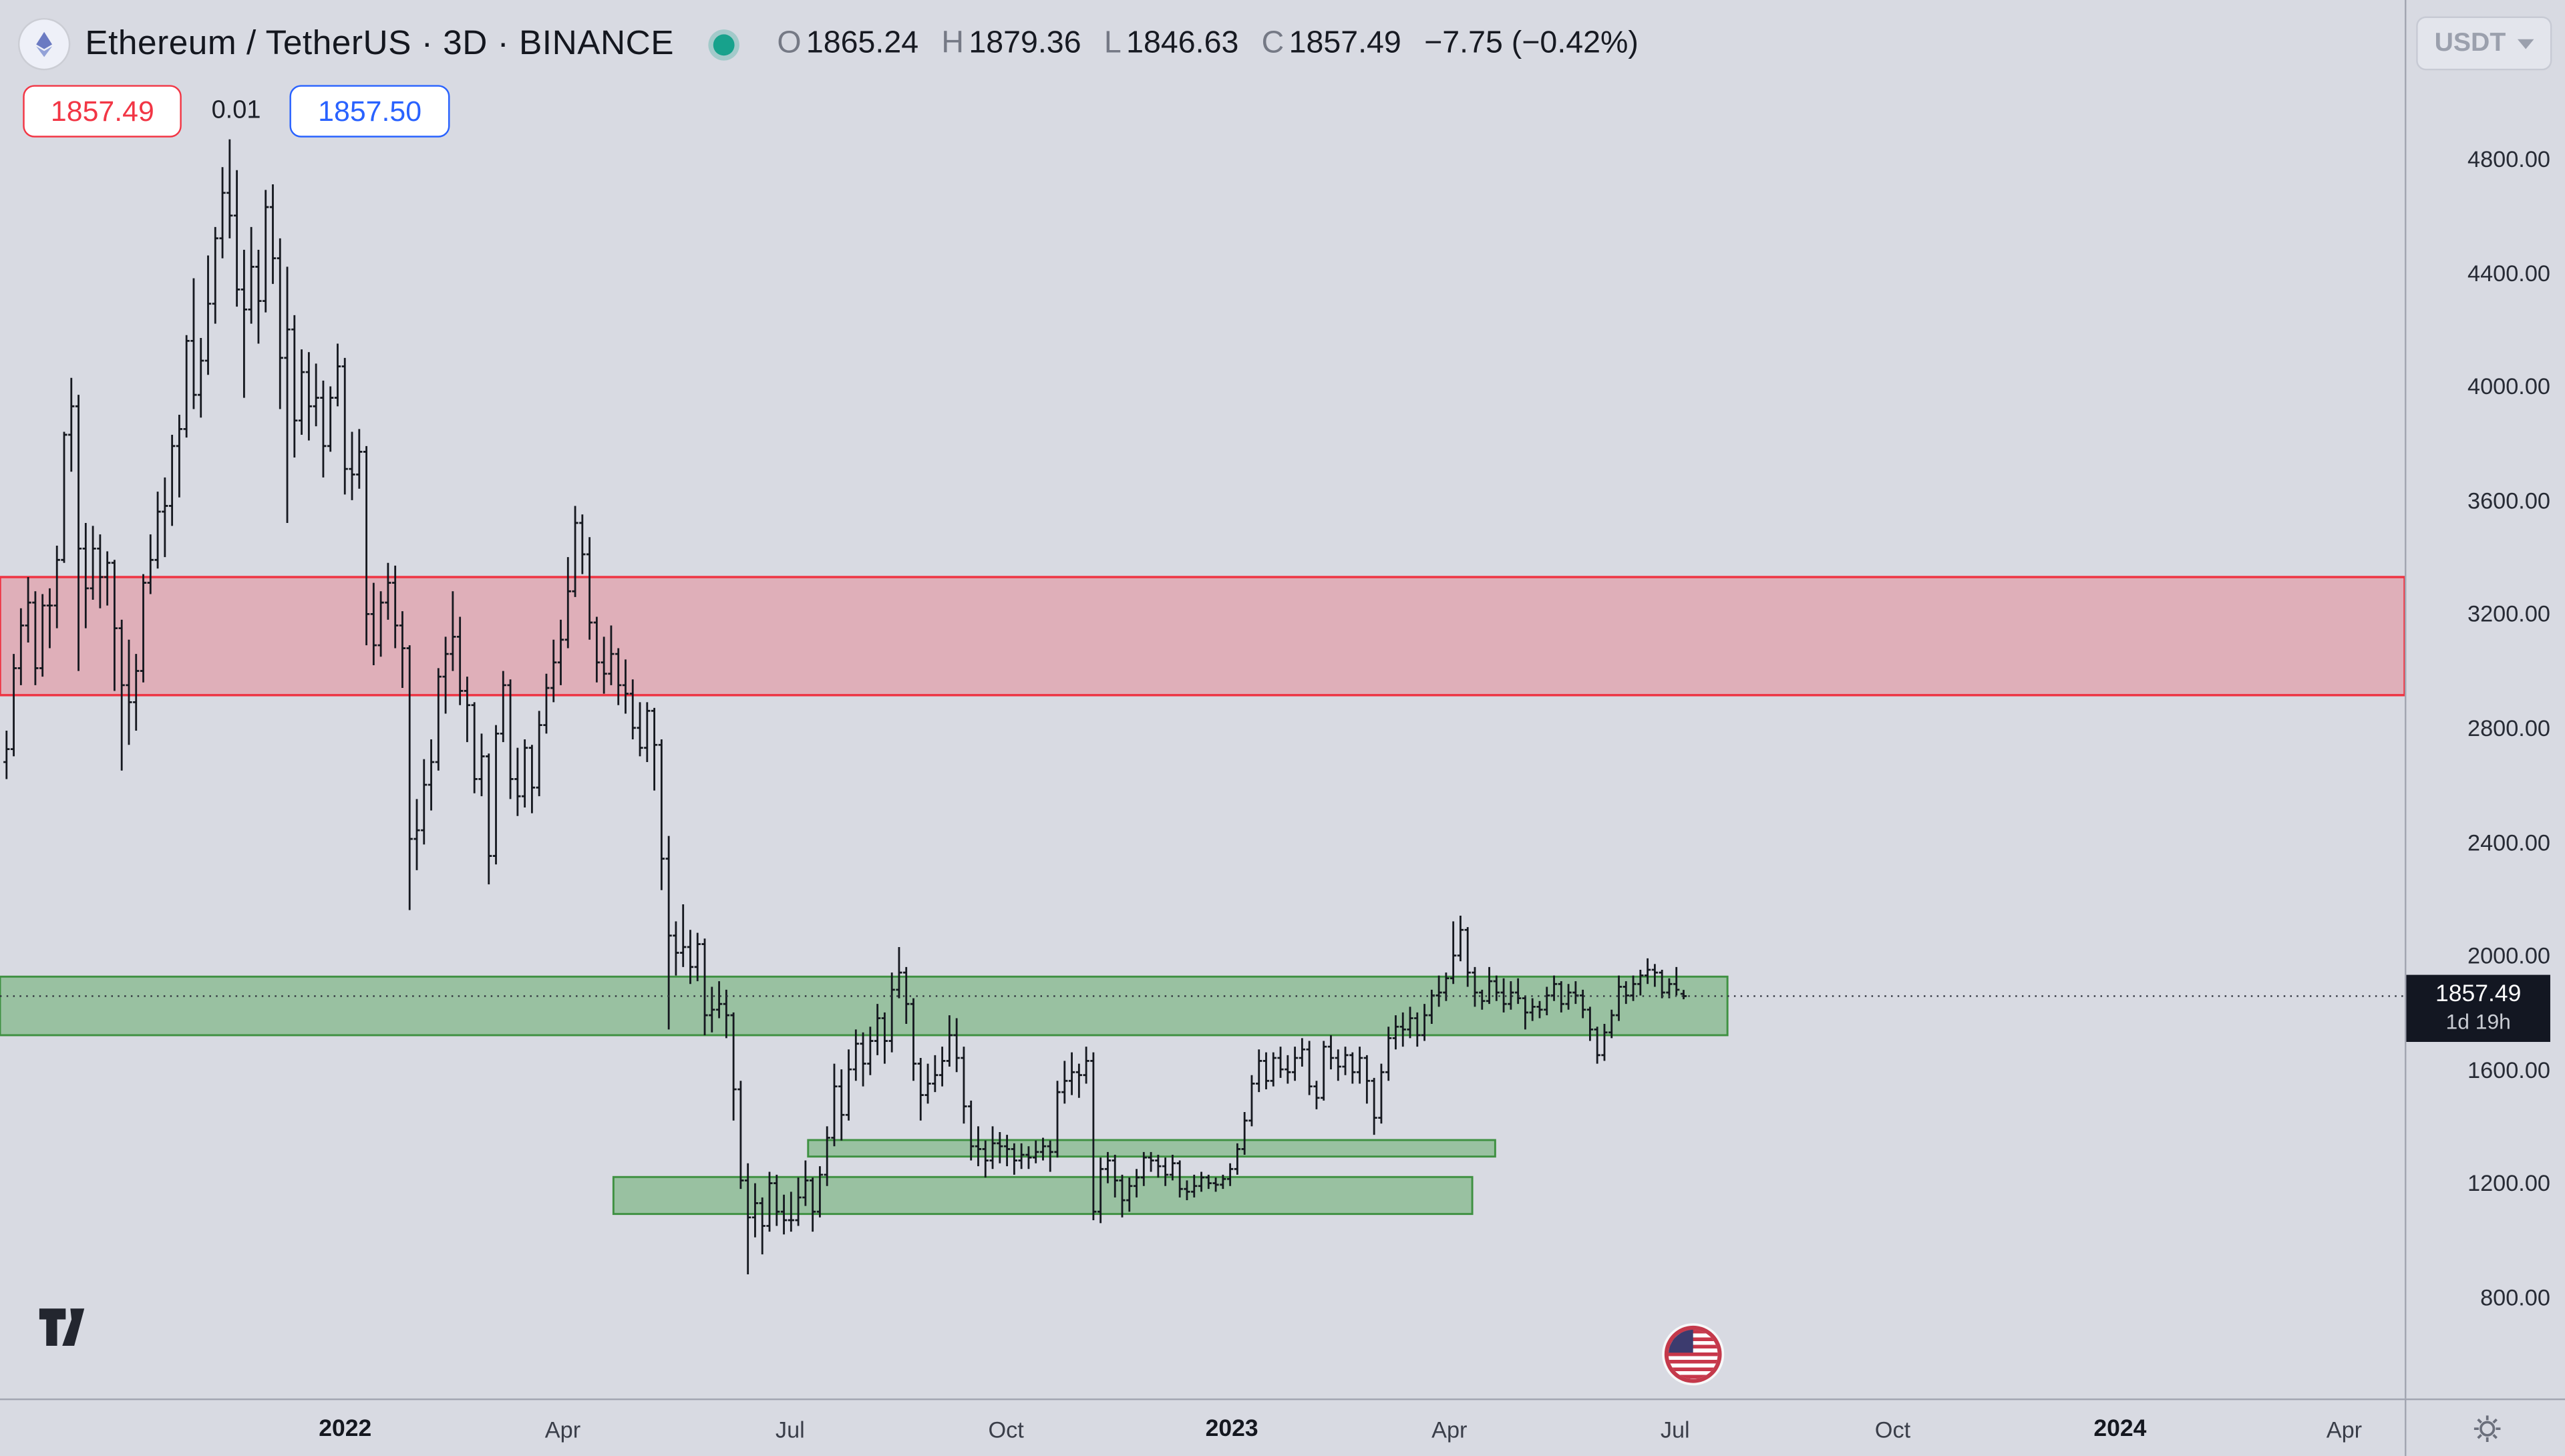 The height and width of the screenshot is (1456, 2565). What do you see at coordinates (1273, 44) in the screenshot?
I see `close-label: C` at bounding box center [1273, 44].